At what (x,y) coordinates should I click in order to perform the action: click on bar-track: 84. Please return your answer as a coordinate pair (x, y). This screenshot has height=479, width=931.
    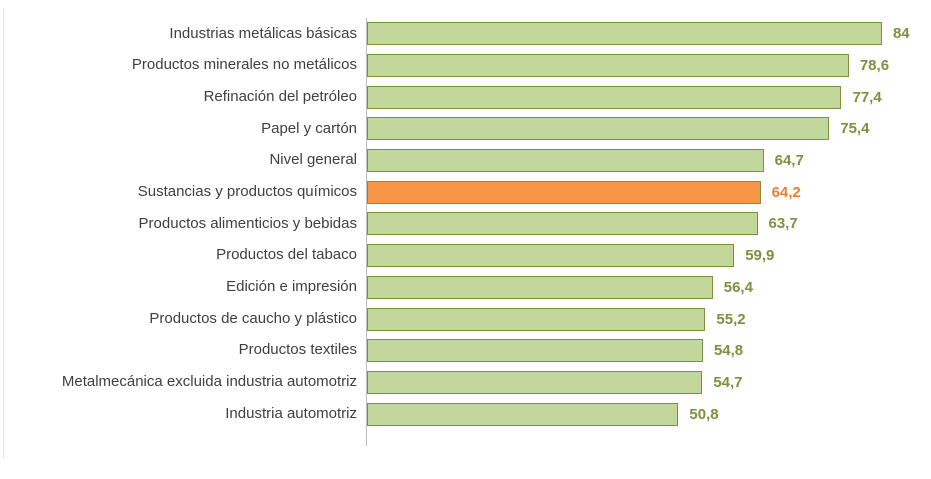
    Looking at the image, I should click on (649, 34).